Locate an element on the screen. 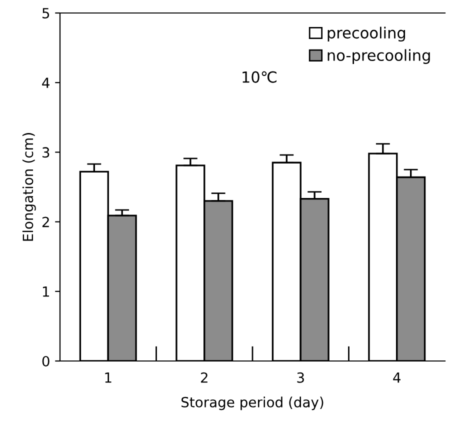 The width and height of the screenshot is (449, 439). y-axis-title: Elongation (cm) is located at coordinates (29, 187).